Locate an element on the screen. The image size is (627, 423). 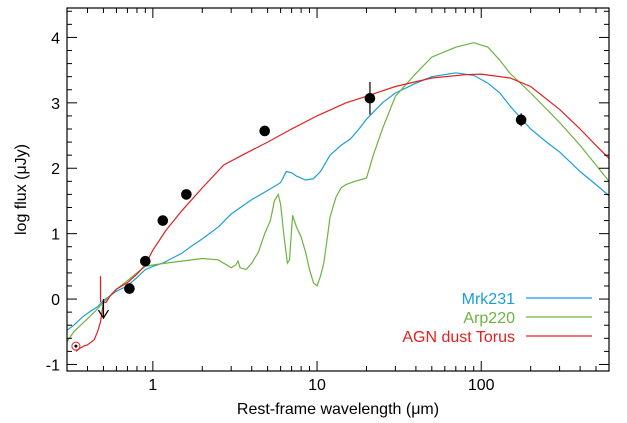
circle-marker is located at coordinates (76, 346).